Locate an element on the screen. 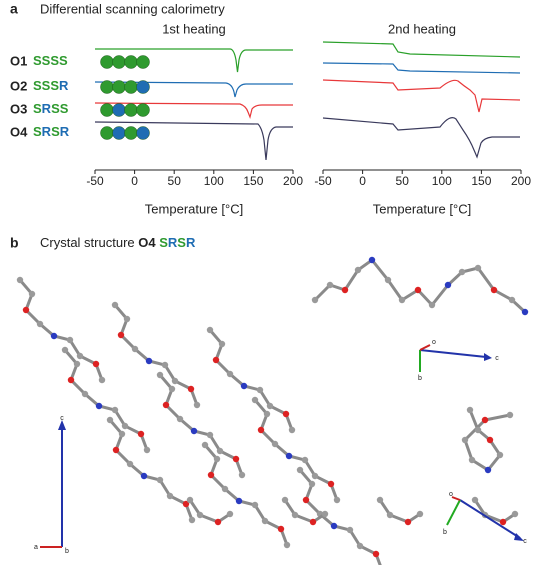 This screenshot has height=565, width=546. chart-heading: 1st heating is located at coordinates (194, 28).